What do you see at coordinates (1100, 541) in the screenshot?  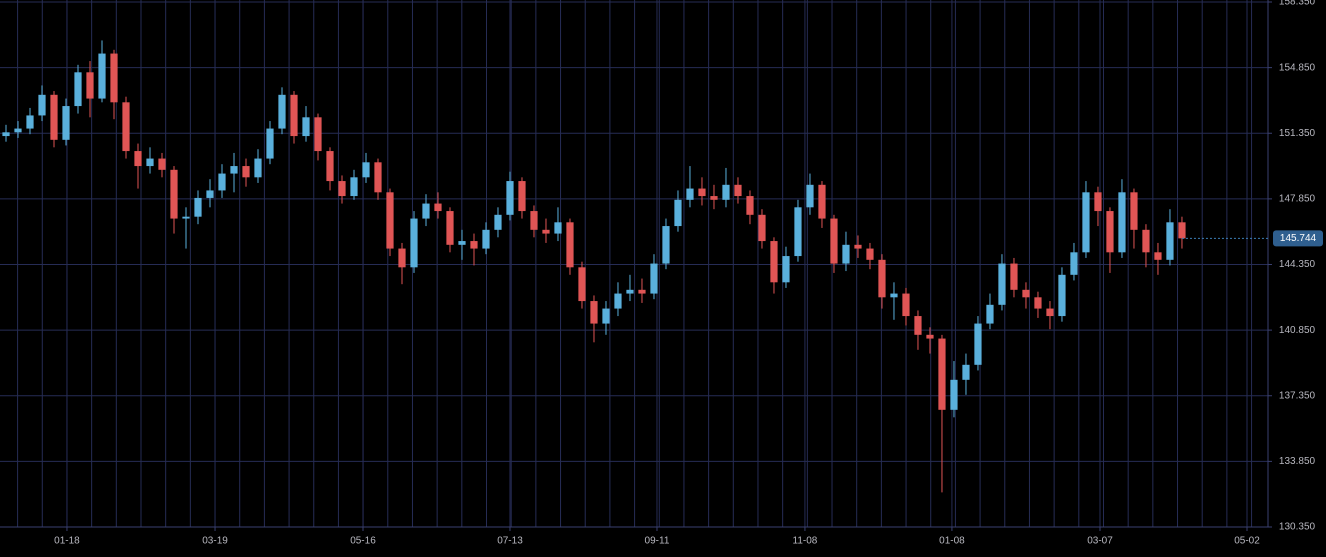 I see `x-tick-label: 03-07` at bounding box center [1100, 541].